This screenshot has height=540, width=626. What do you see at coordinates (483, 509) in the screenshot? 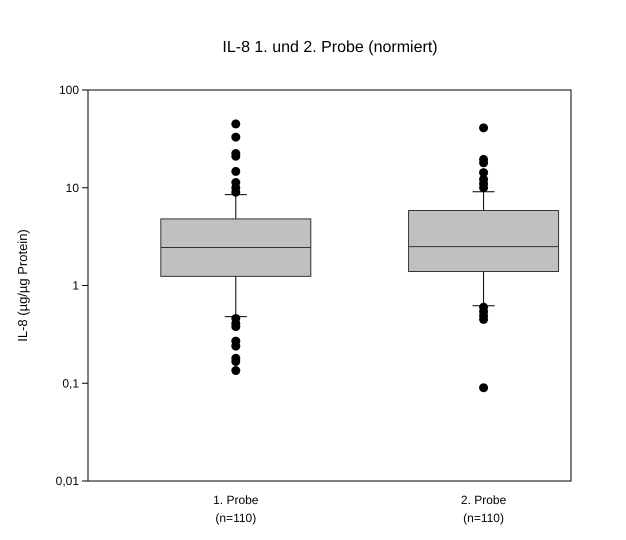
I see `x-tick-label: 2. Probe (n=110)` at bounding box center [483, 509].